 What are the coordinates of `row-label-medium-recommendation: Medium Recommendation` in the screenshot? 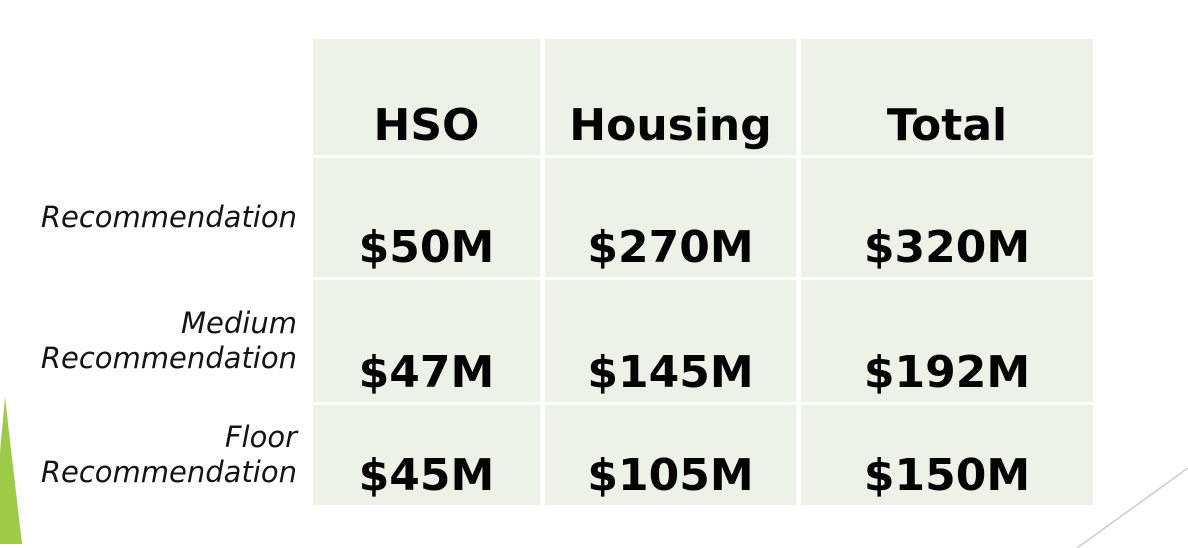 It's located at (154, 341).